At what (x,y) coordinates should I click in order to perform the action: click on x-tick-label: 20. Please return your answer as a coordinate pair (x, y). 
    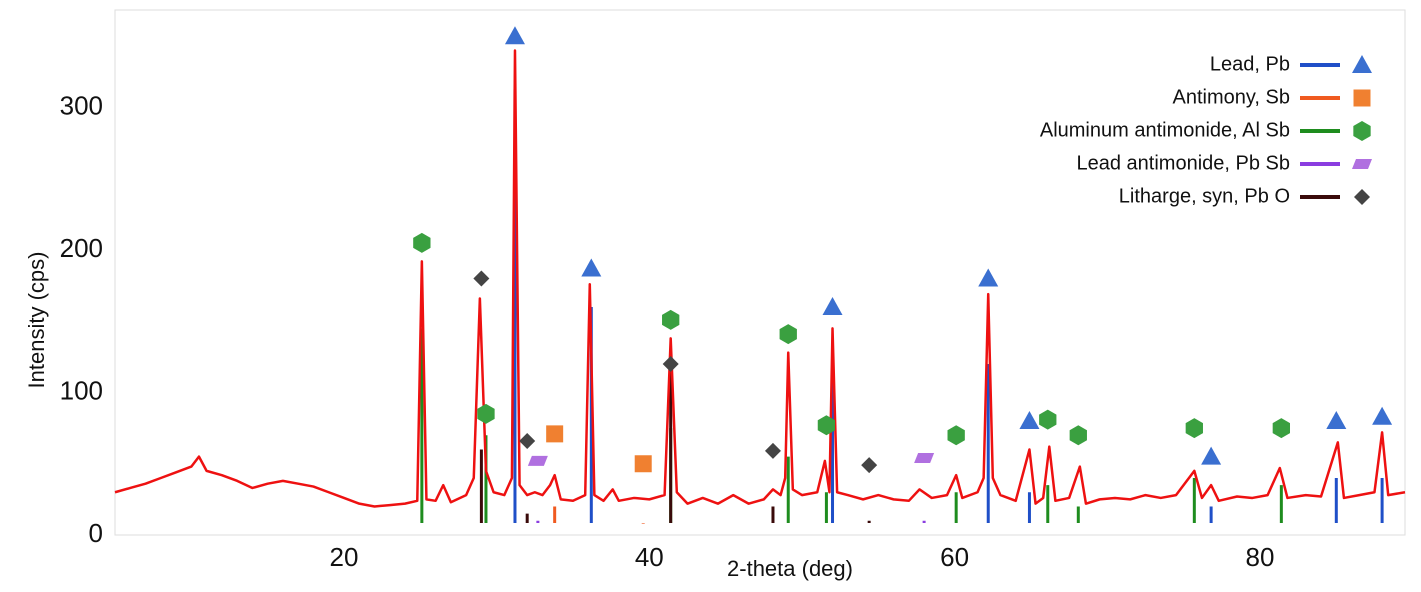
    Looking at the image, I should click on (344, 557).